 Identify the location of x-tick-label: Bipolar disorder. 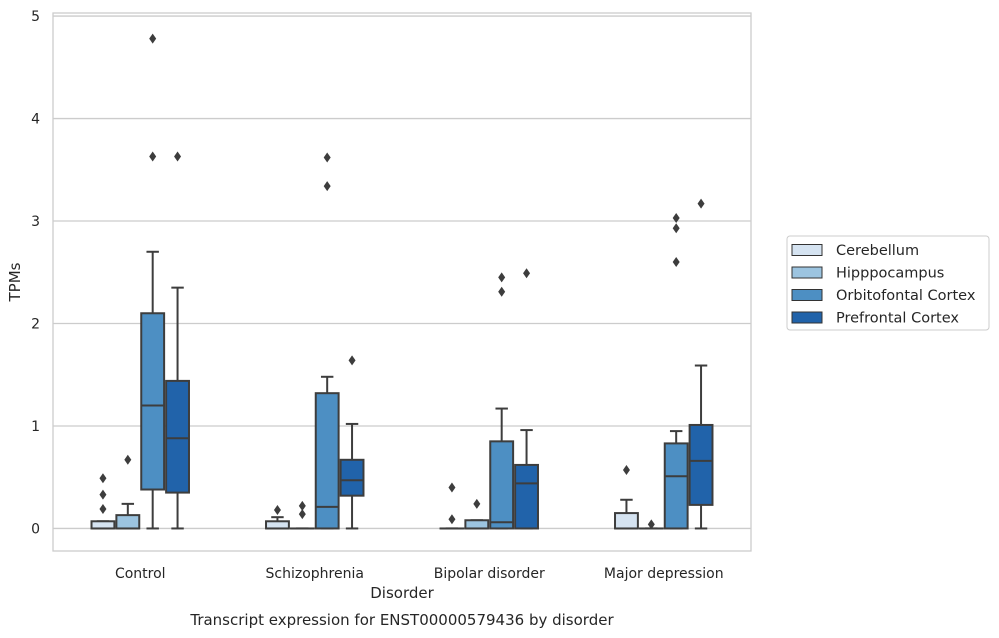
(489, 574).